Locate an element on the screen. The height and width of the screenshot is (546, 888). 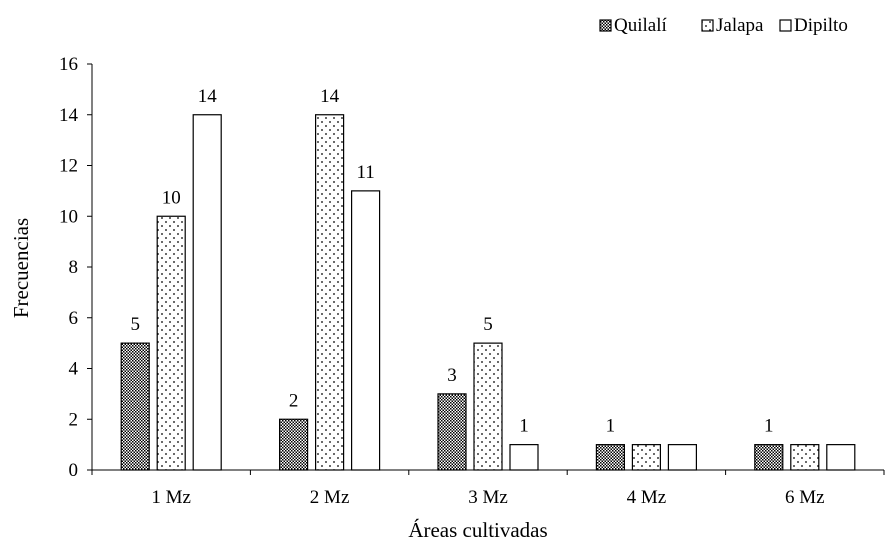
y-tick-label: 14 is located at coordinates (69, 115).